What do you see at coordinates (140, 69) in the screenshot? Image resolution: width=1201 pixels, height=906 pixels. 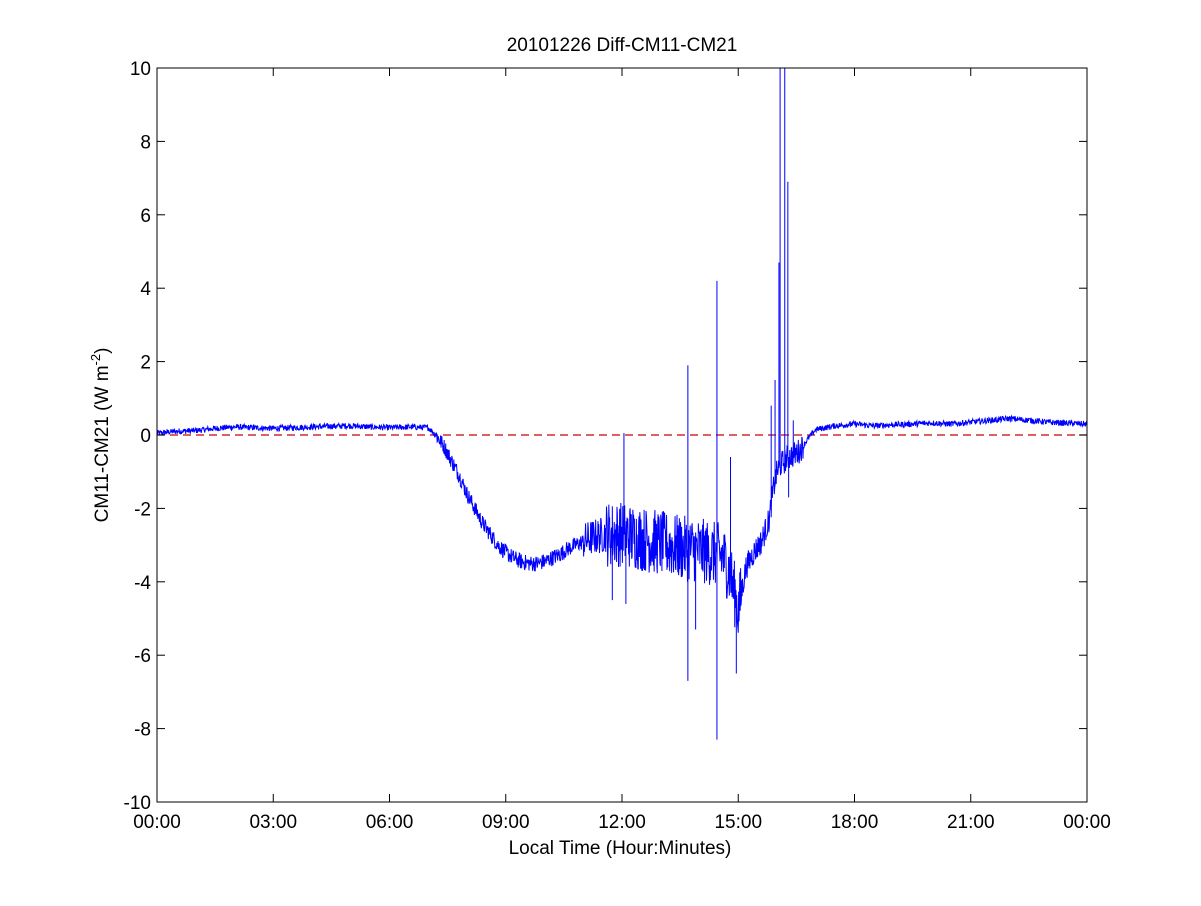 I see `y-tick-label: 10` at bounding box center [140, 69].